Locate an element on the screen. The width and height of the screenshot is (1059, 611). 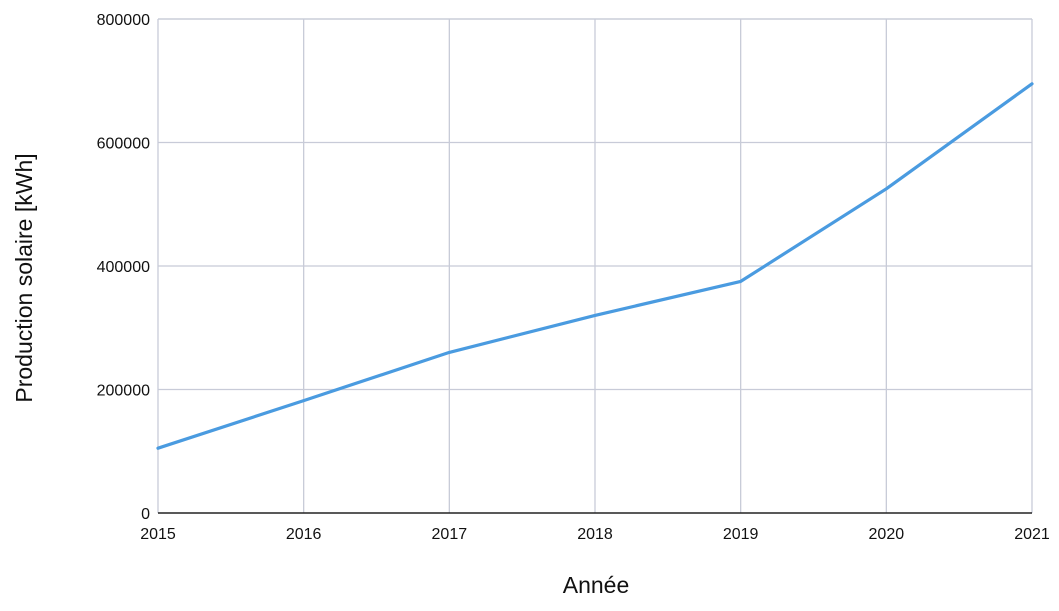
x-tick-label: 2019 is located at coordinates (741, 534).